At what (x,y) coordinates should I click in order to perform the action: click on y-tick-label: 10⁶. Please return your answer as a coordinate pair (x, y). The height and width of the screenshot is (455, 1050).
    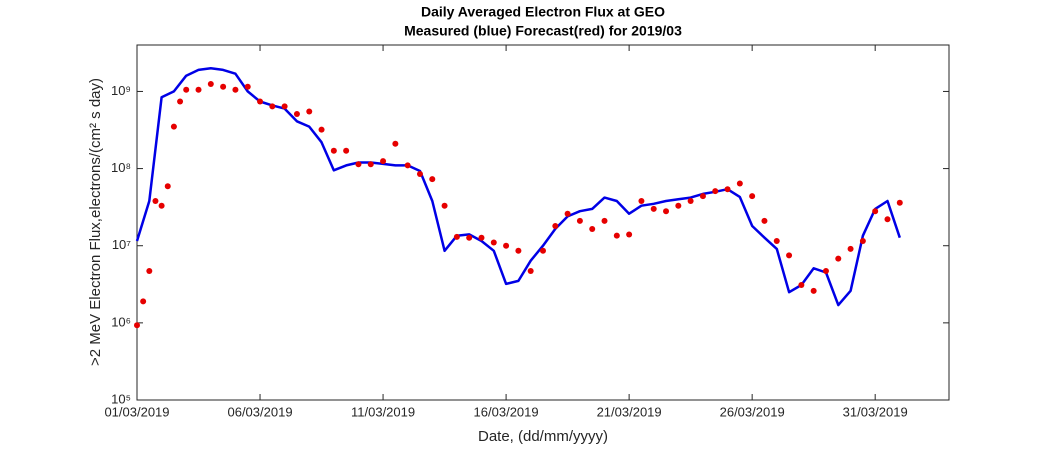
    Looking at the image, I should click on (121, 321).